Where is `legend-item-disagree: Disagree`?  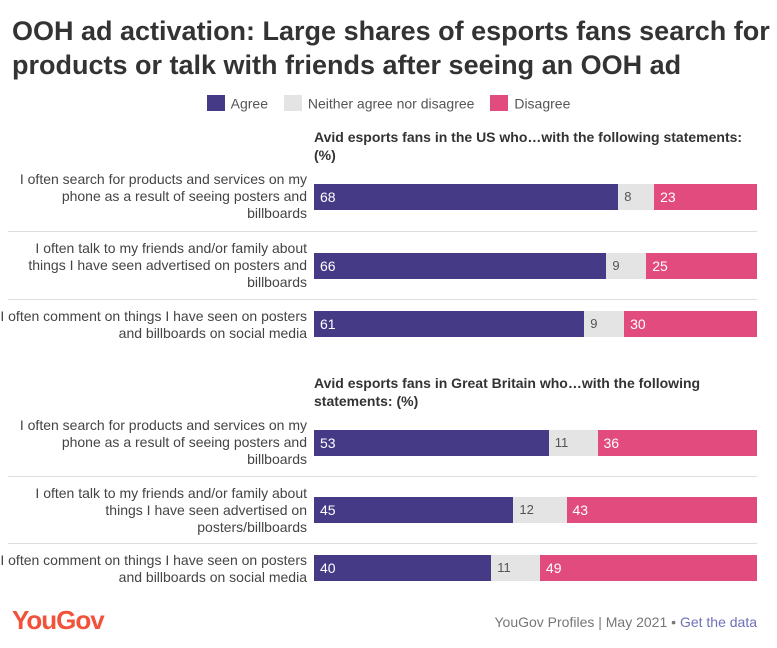 legend-item-disagree: Disagree is located at coordinates (530, 102).